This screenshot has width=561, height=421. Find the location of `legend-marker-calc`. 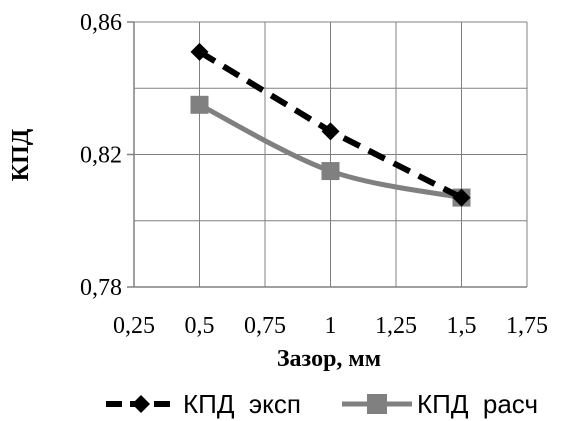

legend-marker-calc is located at coordinates (377, 404).